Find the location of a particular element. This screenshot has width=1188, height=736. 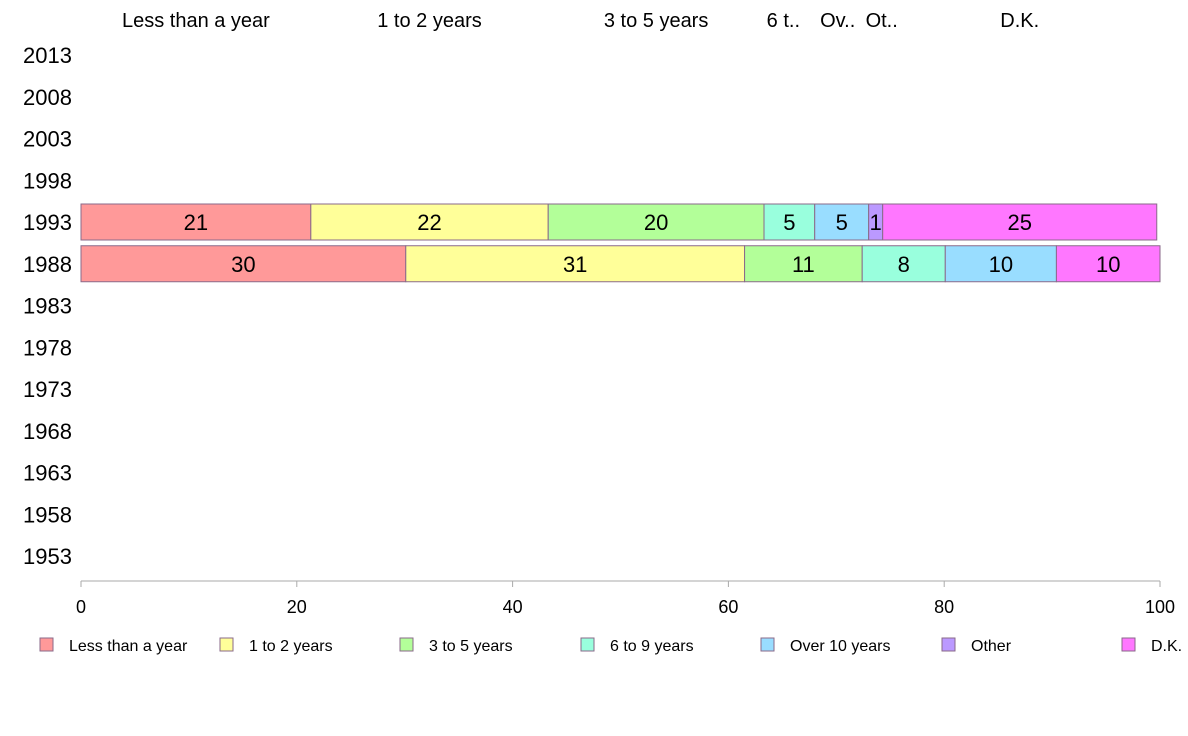

legend-label: 6 to 9 years is located at coordinates (652, 646).